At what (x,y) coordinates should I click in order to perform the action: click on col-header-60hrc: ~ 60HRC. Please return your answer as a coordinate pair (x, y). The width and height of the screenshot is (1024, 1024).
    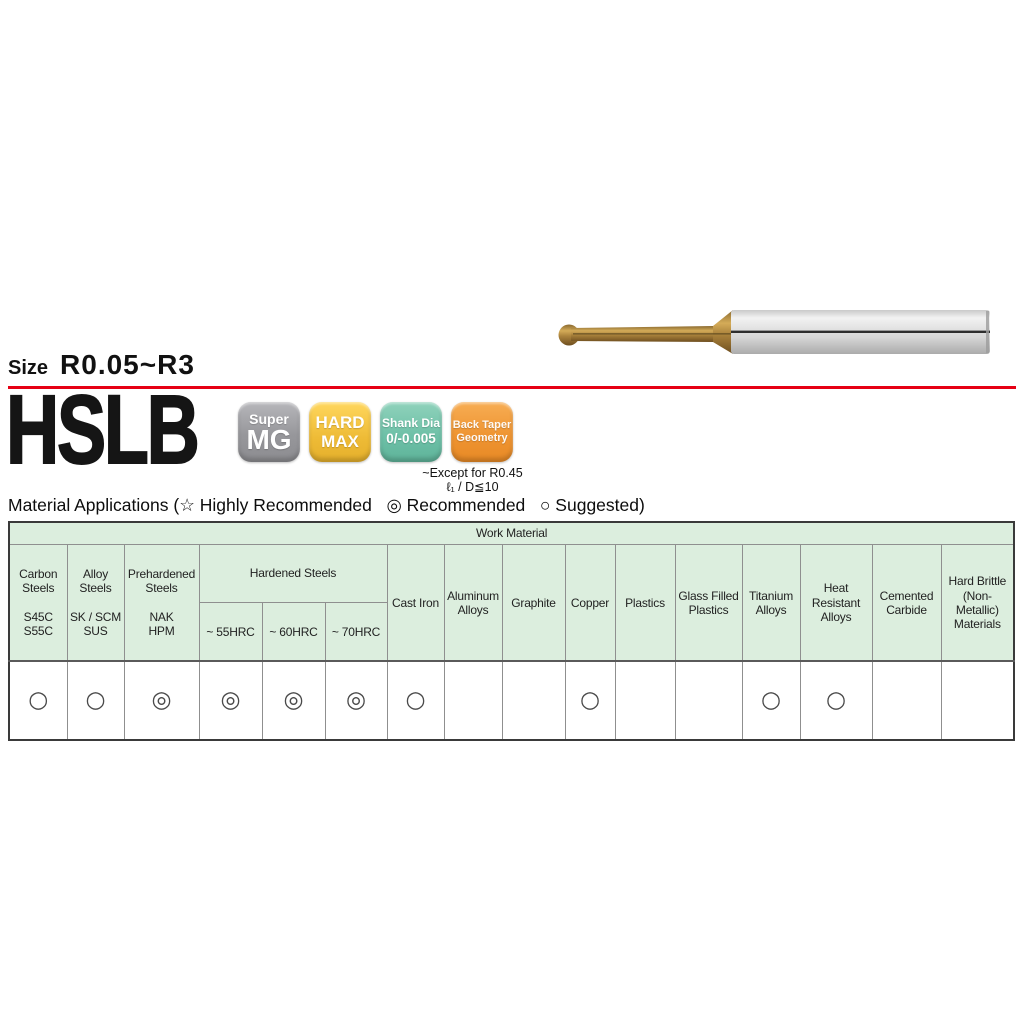
    Looking at the image, I should click on (293, 632).